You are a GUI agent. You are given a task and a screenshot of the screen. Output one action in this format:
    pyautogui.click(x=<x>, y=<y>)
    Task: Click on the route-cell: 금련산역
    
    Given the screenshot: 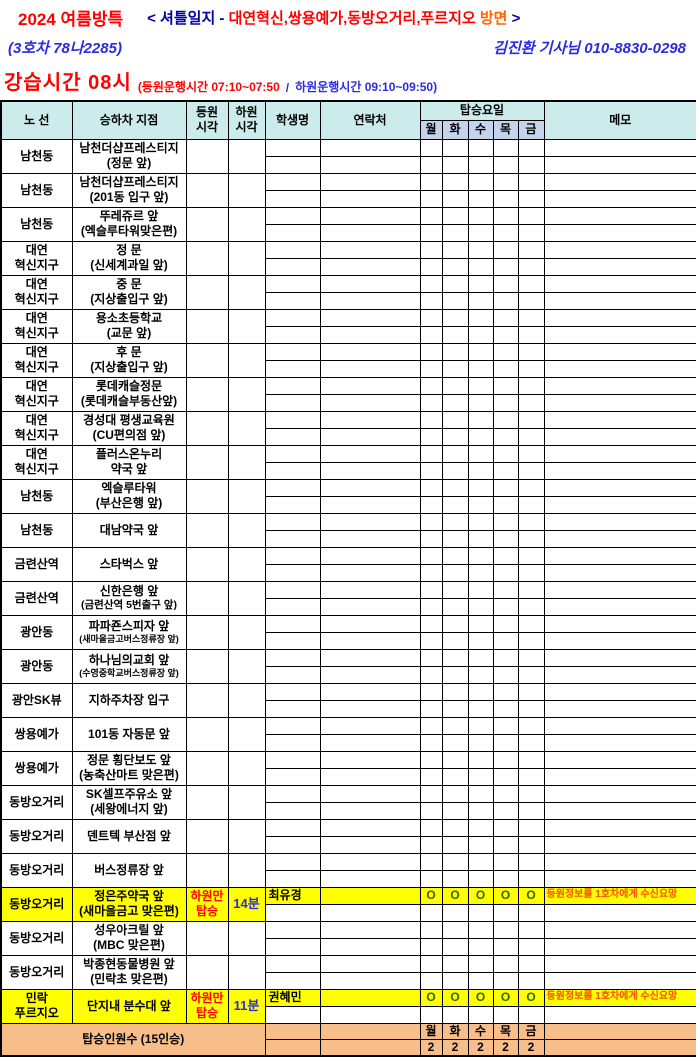 What is the action you would take?
    pyautogui.click(x=36, y=598)
    